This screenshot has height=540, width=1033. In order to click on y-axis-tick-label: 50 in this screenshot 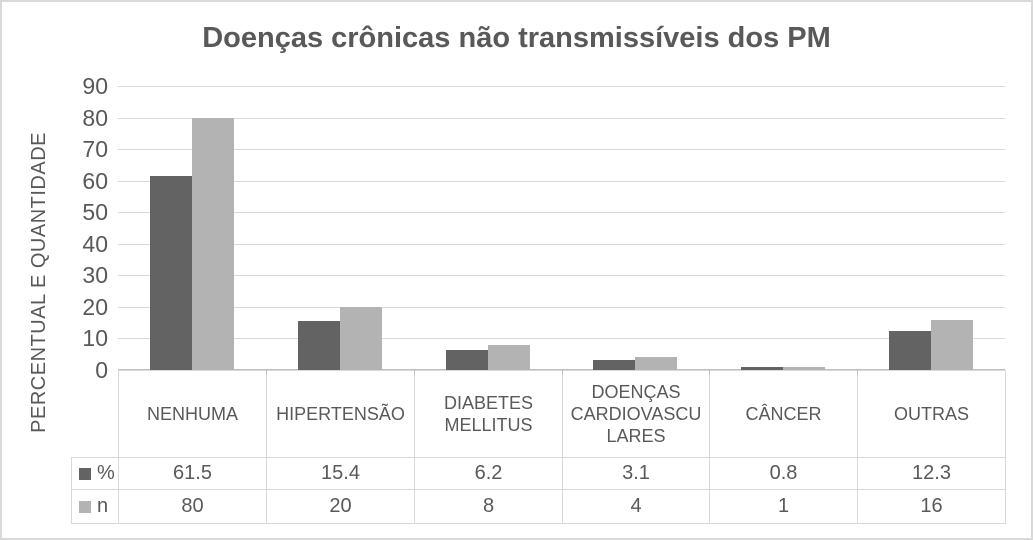, I will do `click(95, 212)`.